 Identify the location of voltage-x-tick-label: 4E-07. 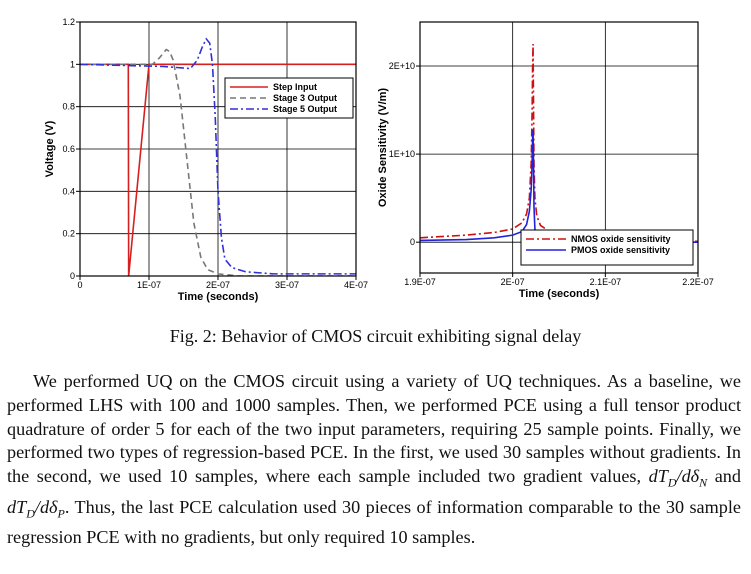
(356, 285).